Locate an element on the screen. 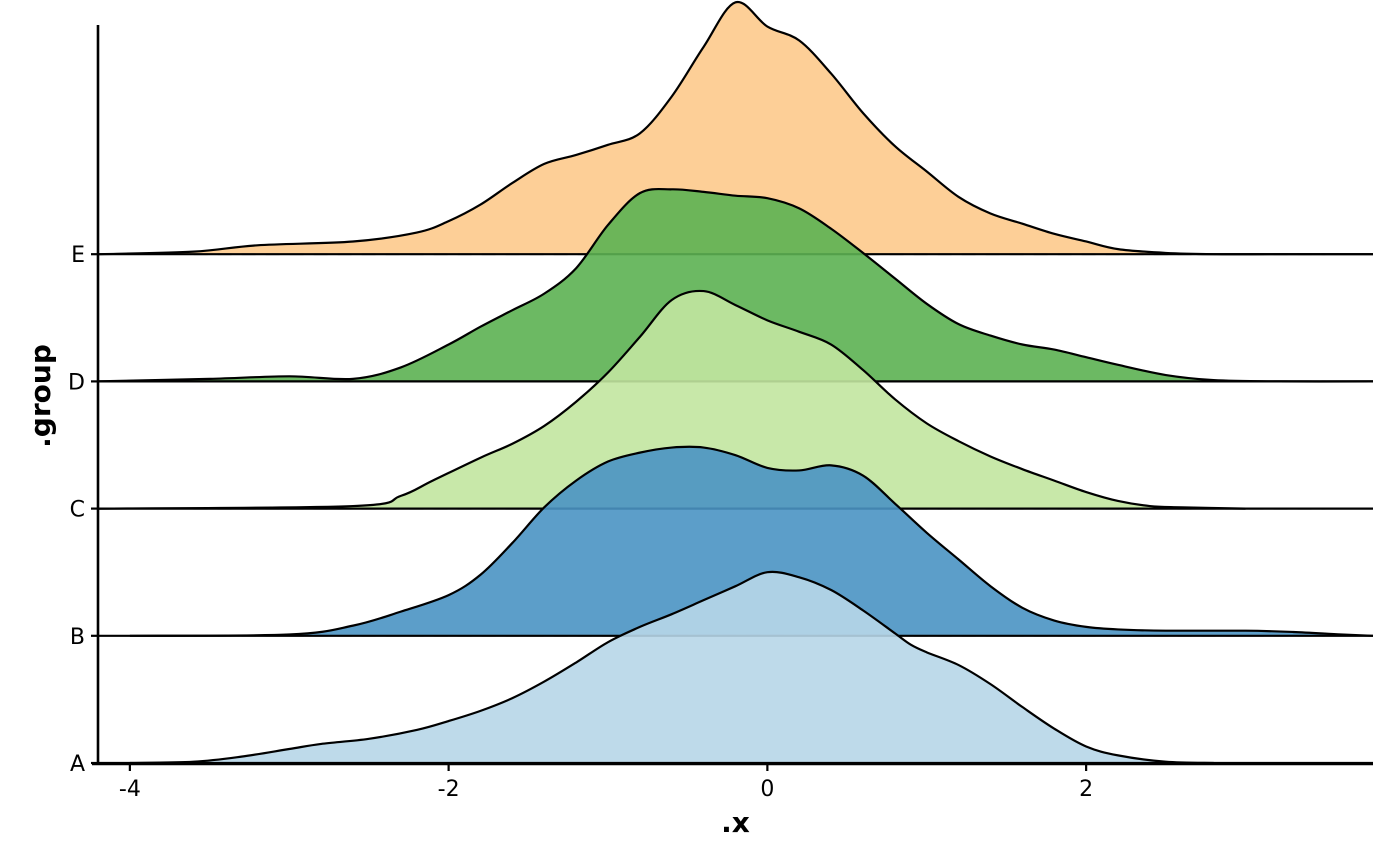 The image size is (1400, 866). y-tick-label-c: C is located at coordinates (77, 510).